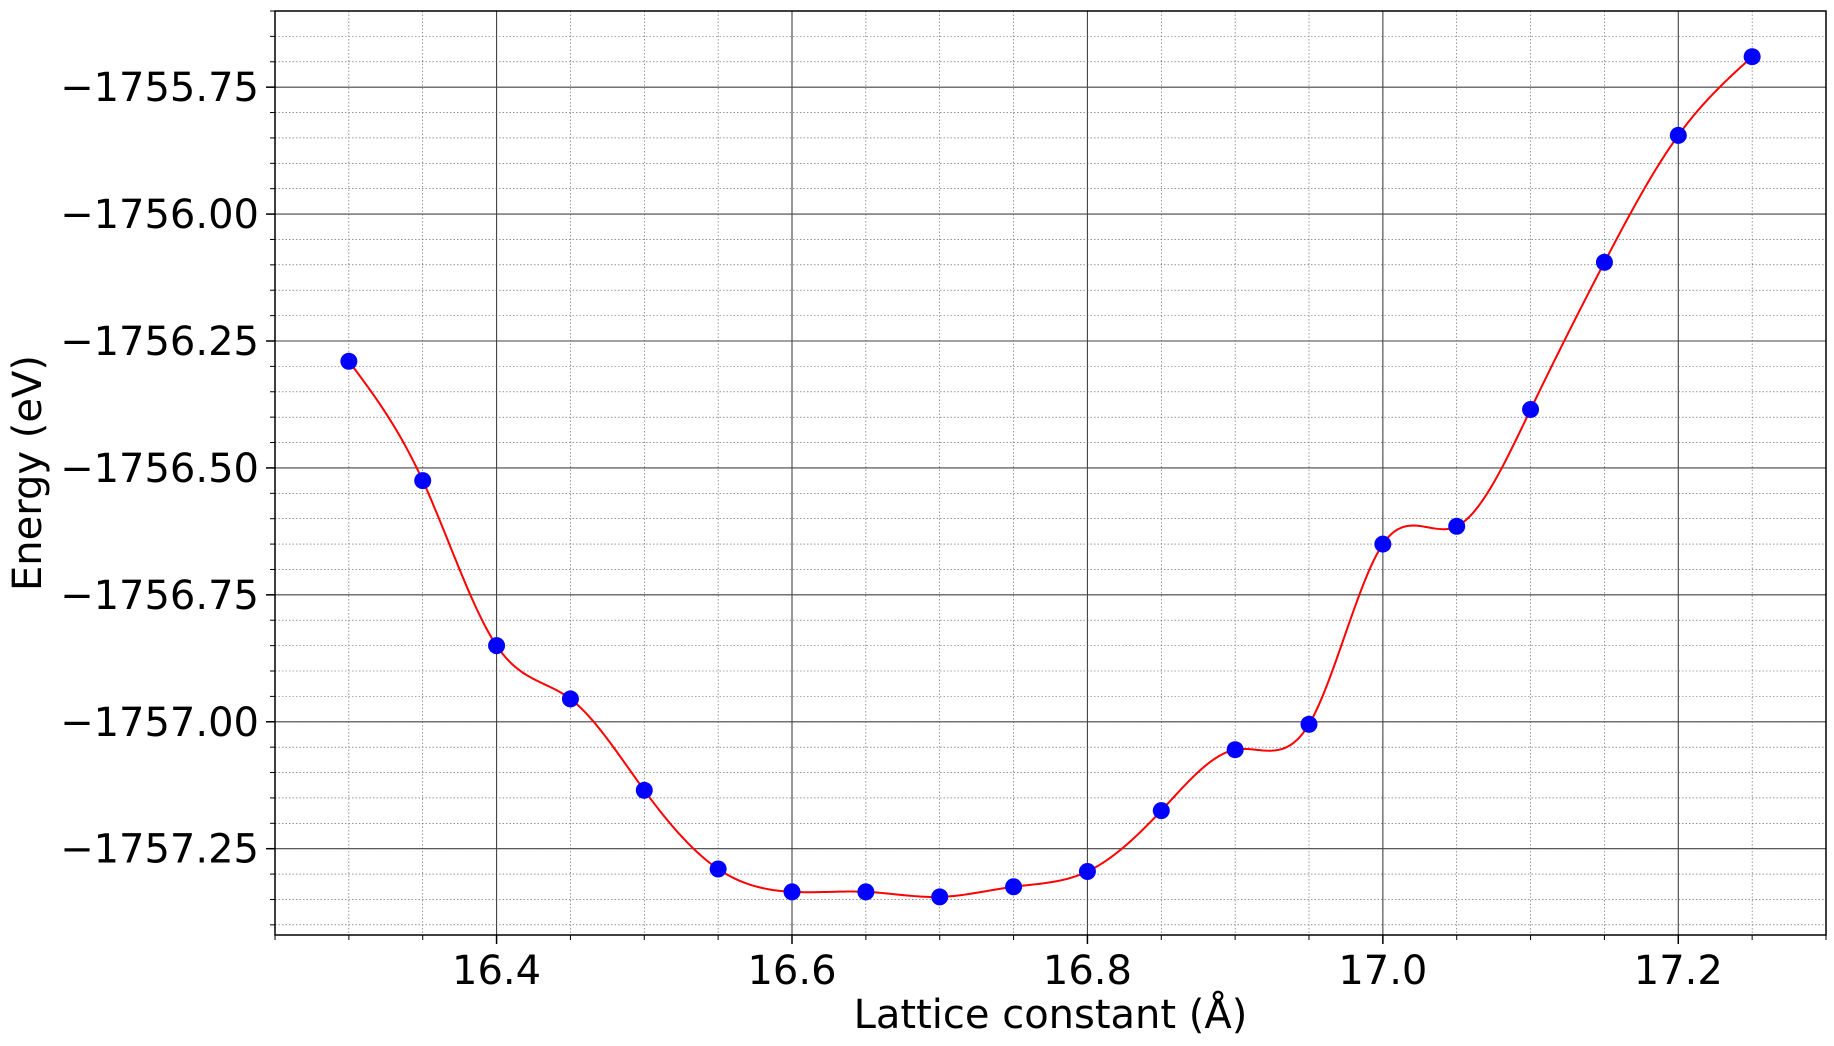 The width and height of the screenshot is (1834, 1046). Describe the element at coordinates (159, 596) in the screenshot. I see `y-tick-label: −1756.75` at that location.